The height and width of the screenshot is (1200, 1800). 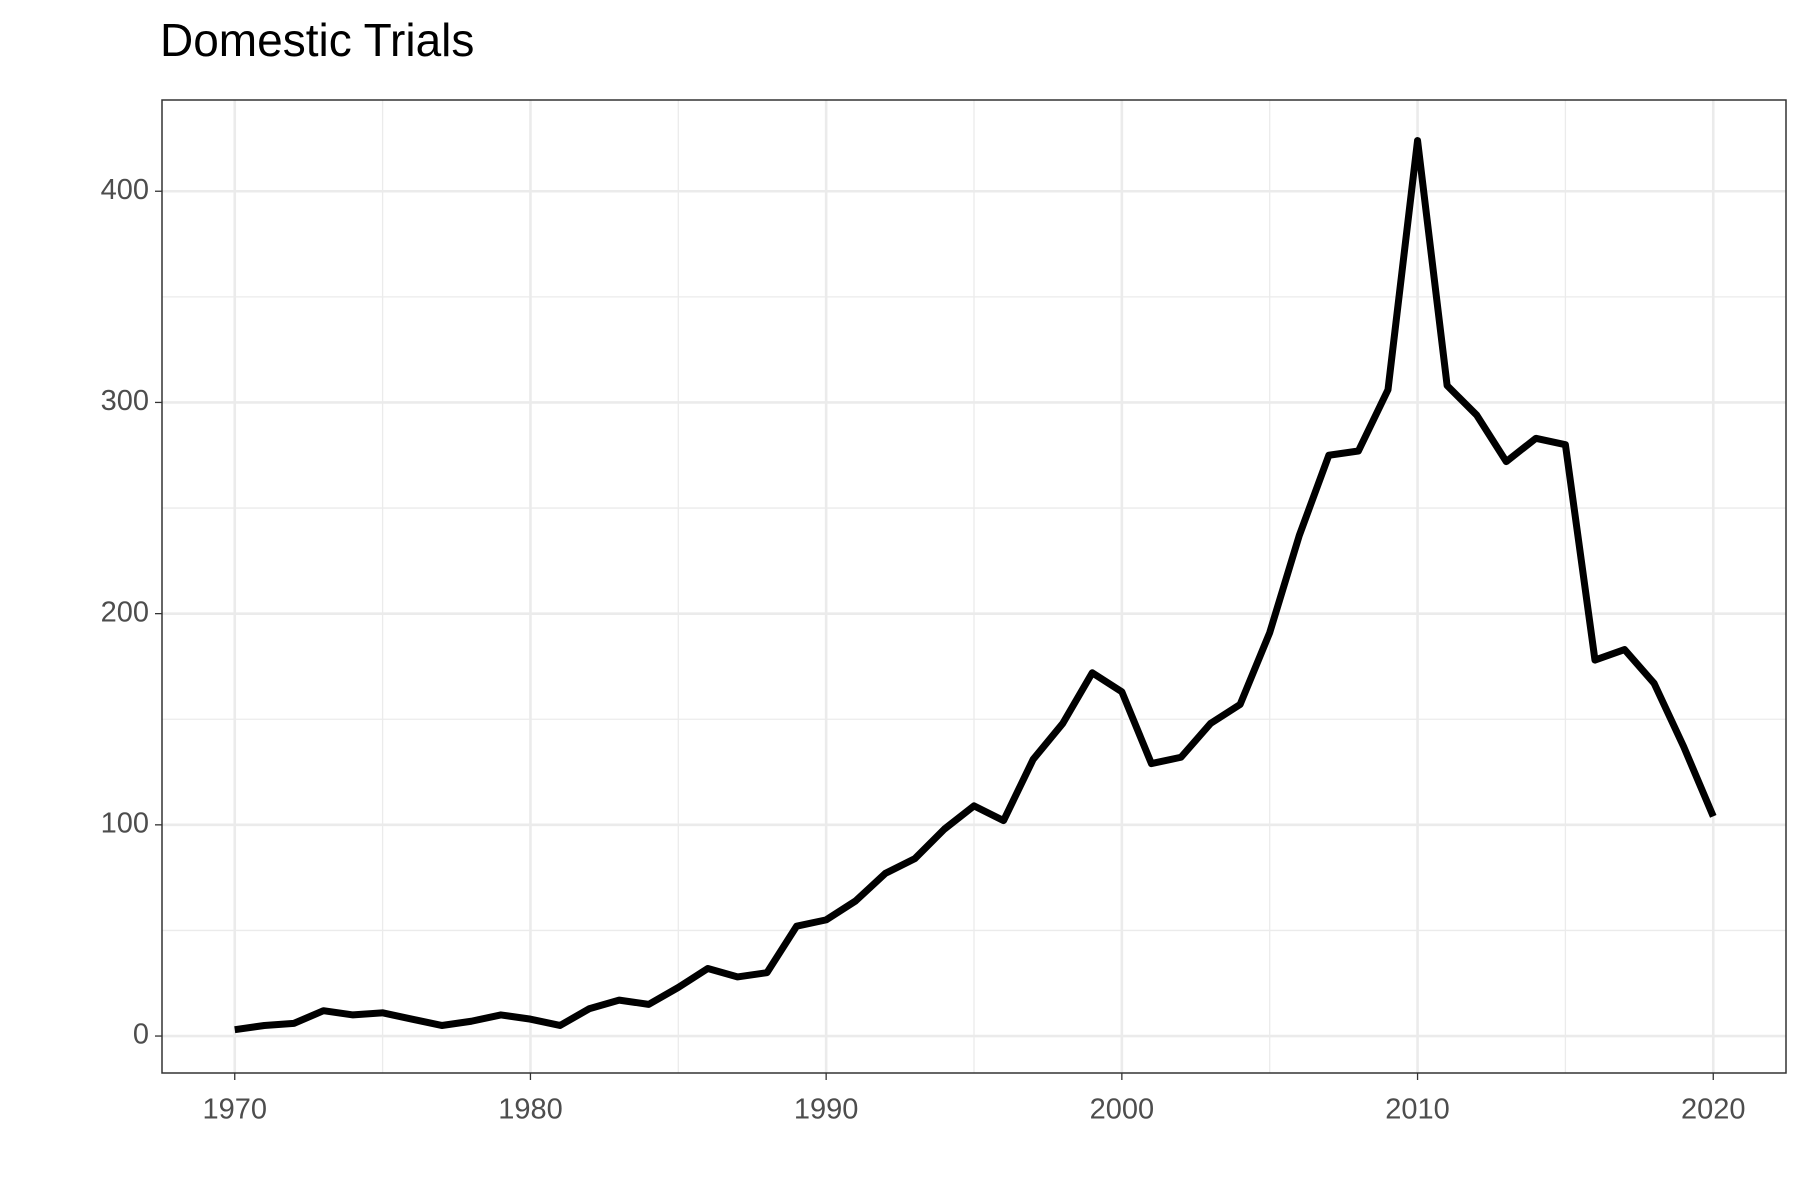 What do you see at coordinates (1417, 1110) in the screenshot?
I see `x-tick-label: 2010` at bounding box center [1417, 1110].